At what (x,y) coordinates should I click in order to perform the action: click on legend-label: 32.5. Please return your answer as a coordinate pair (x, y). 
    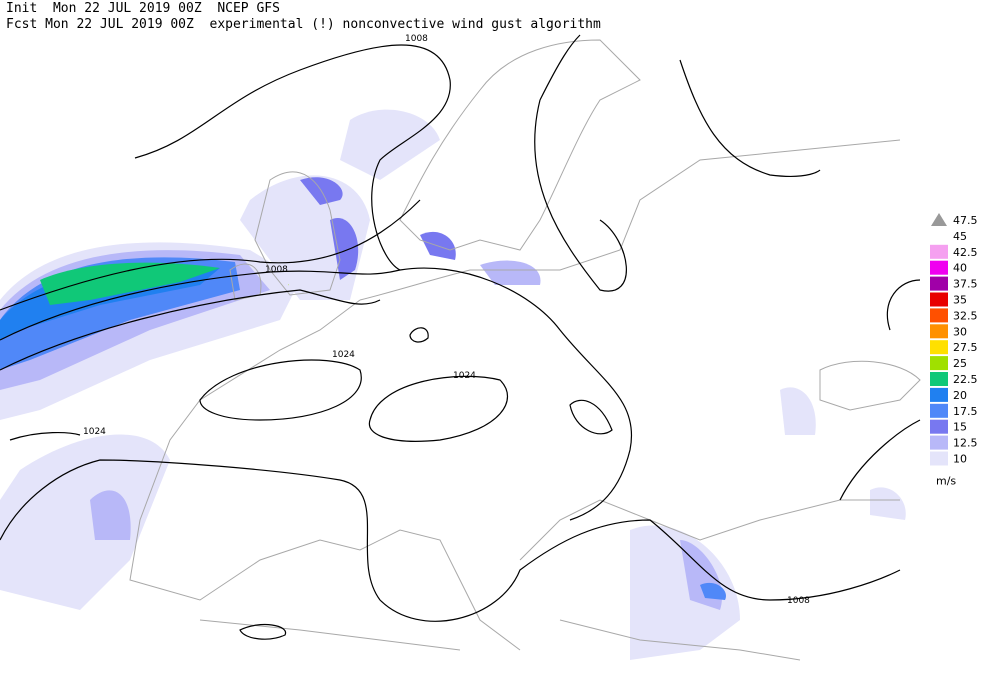
    Looking at the image, I should click on (965, 315).